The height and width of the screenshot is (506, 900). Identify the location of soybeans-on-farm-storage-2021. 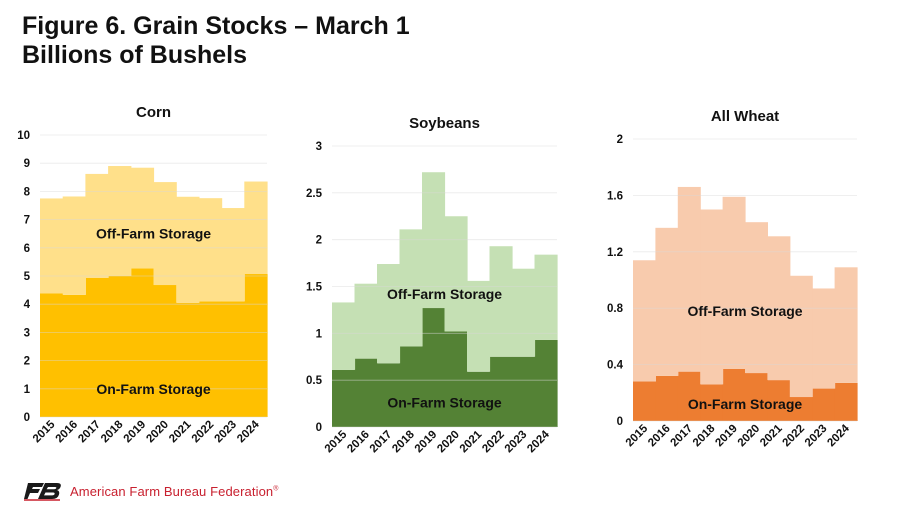
(479, 399).